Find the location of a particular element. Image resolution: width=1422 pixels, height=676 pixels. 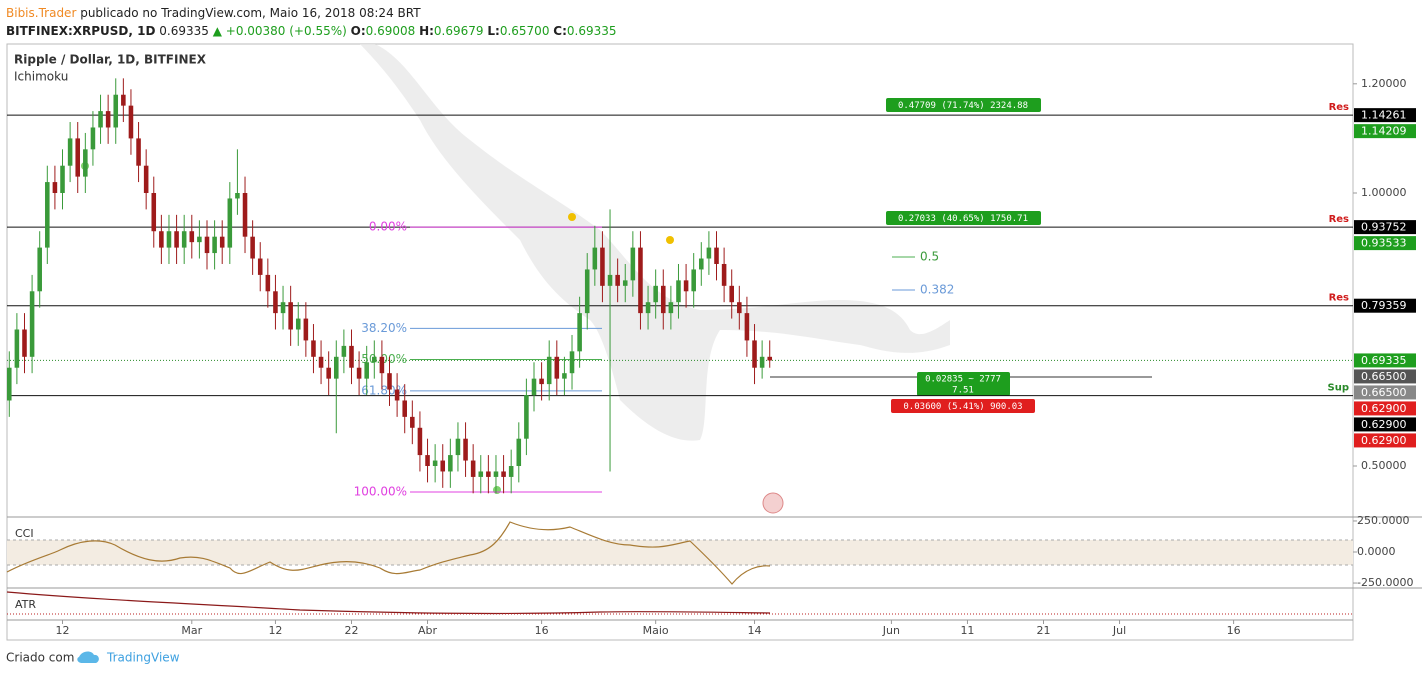

o-value: 0.69008 is located at coordinates (390, 31).